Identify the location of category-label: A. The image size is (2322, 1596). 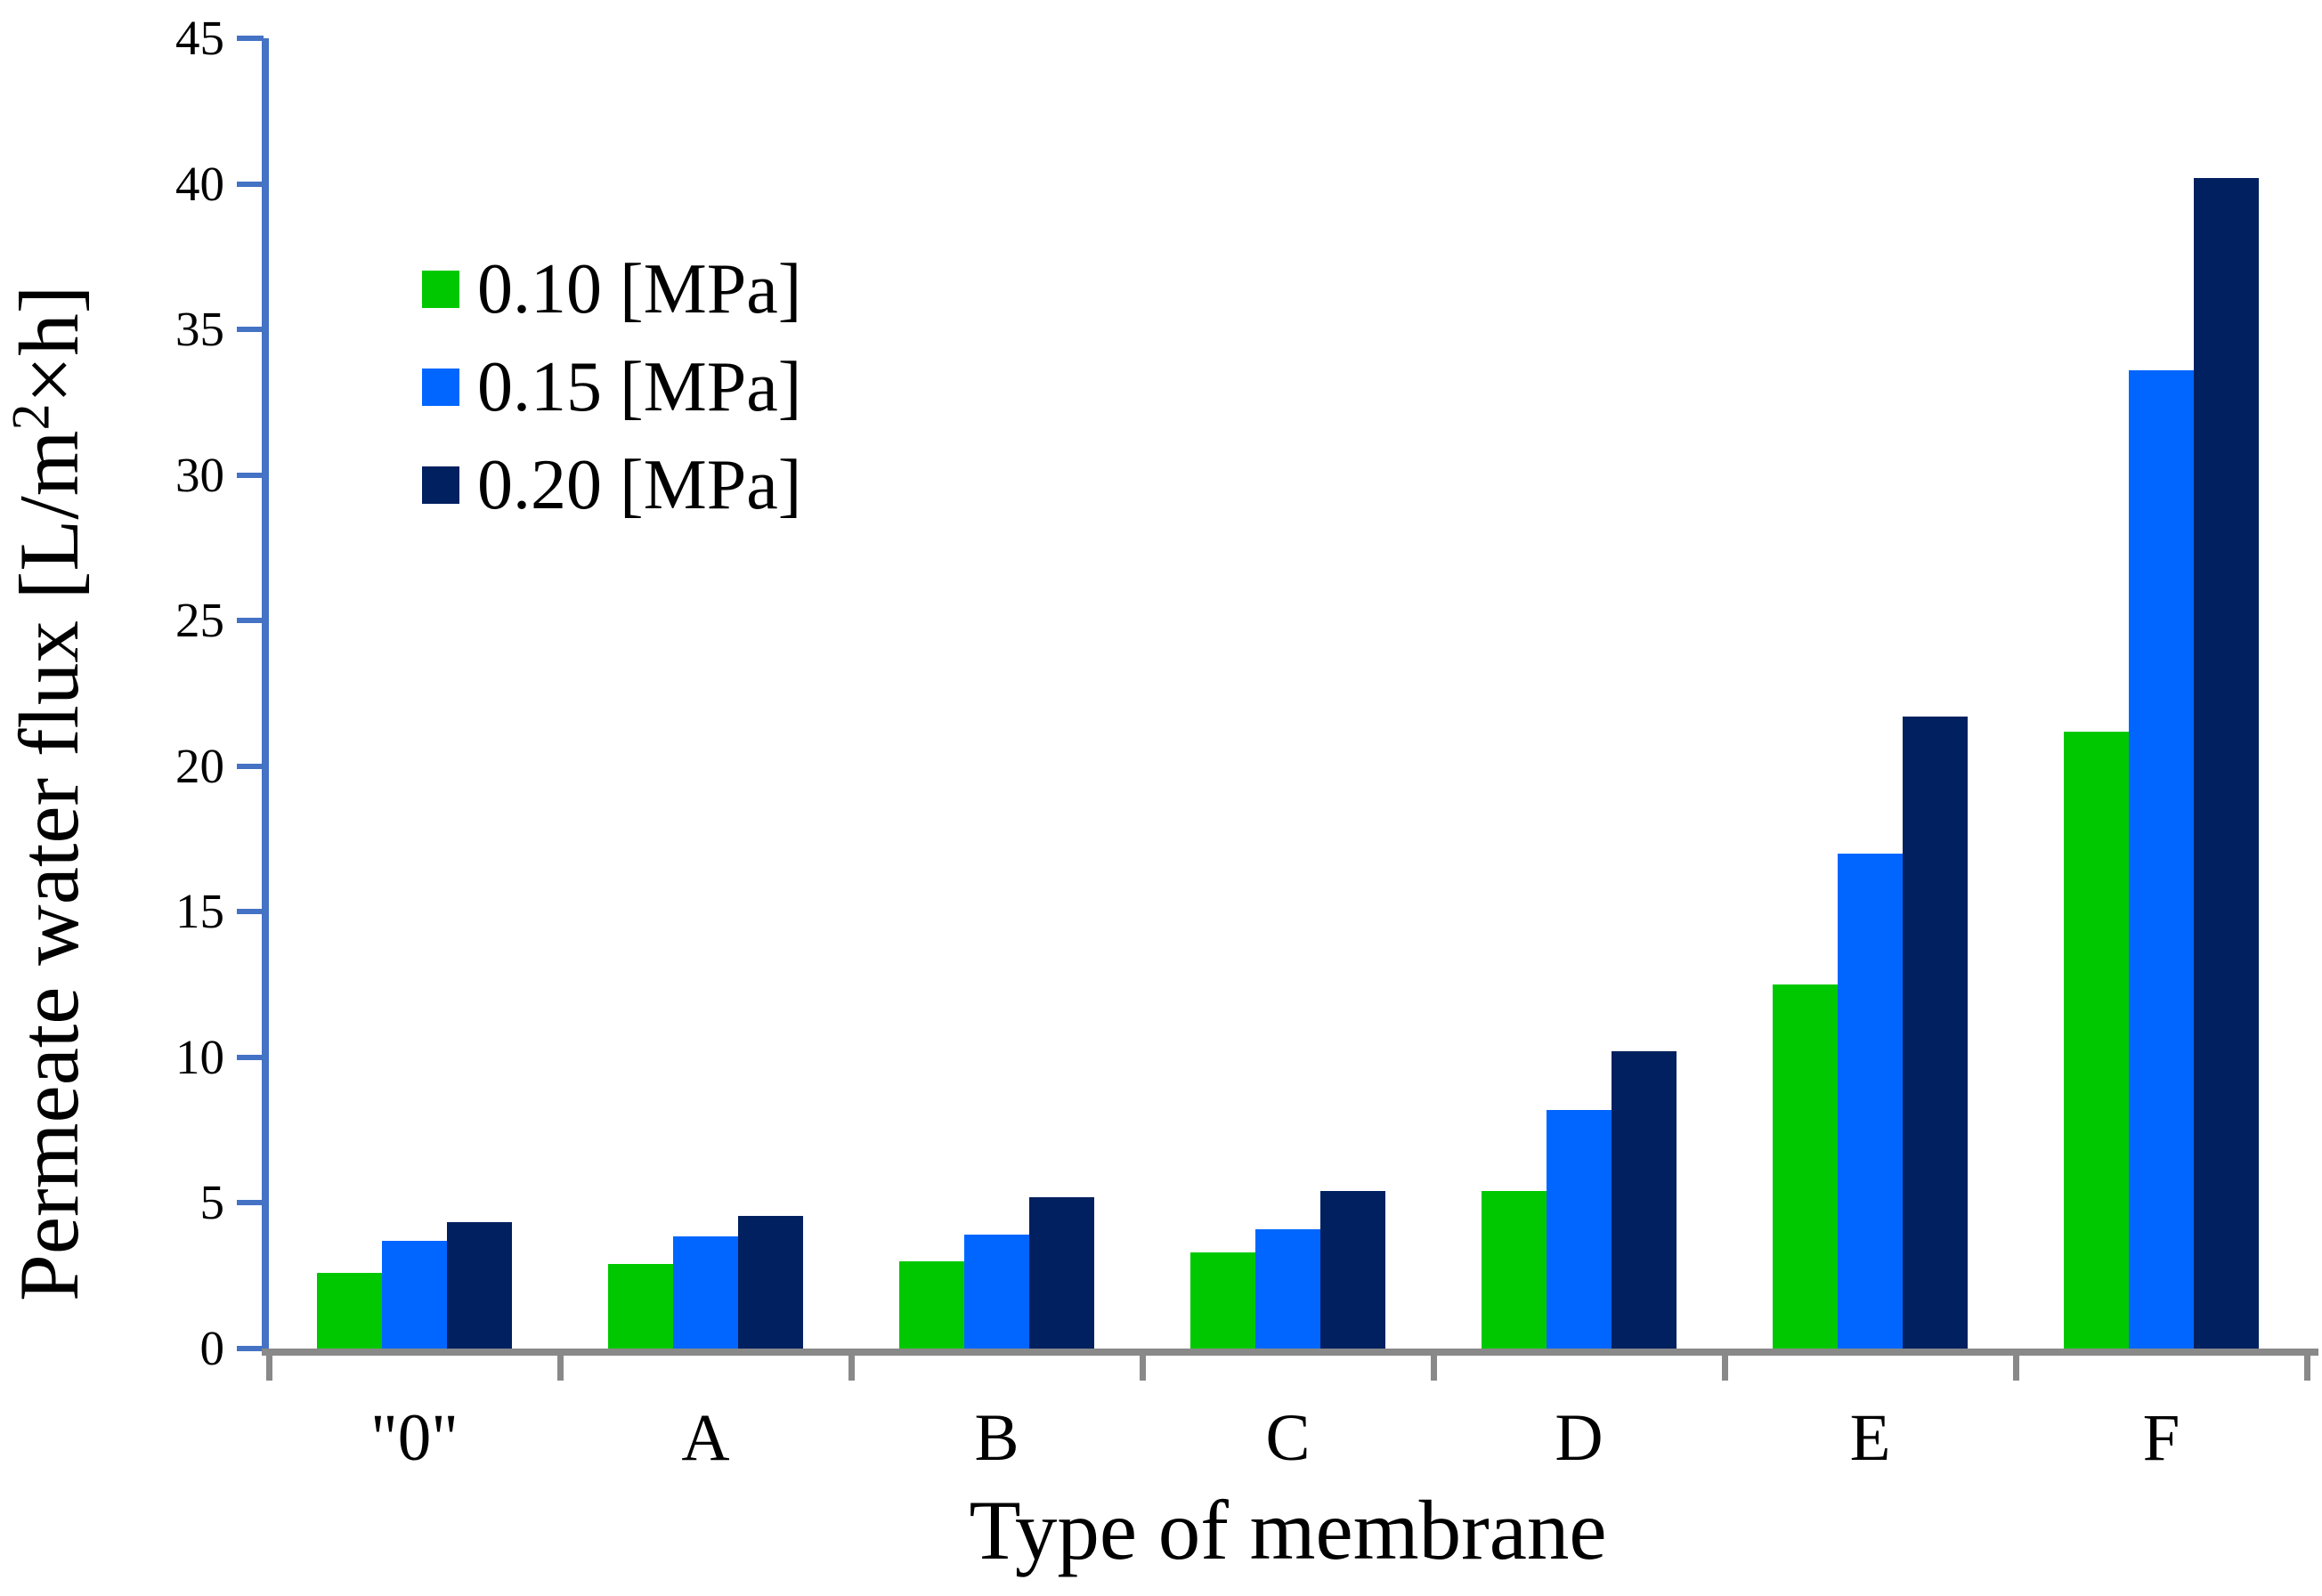
(706, 1438).